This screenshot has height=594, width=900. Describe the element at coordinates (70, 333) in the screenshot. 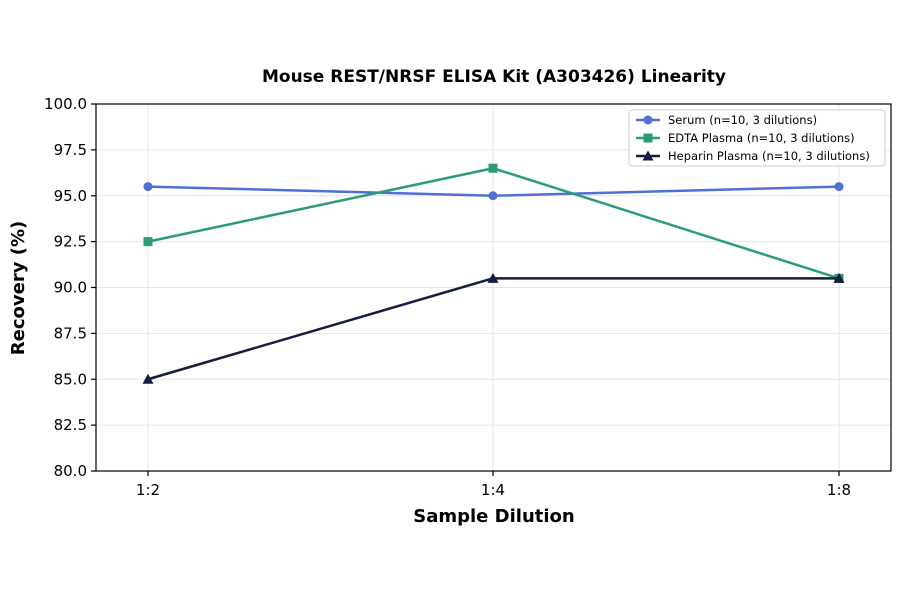

I see `y-tick-label: 87.5` at that location.